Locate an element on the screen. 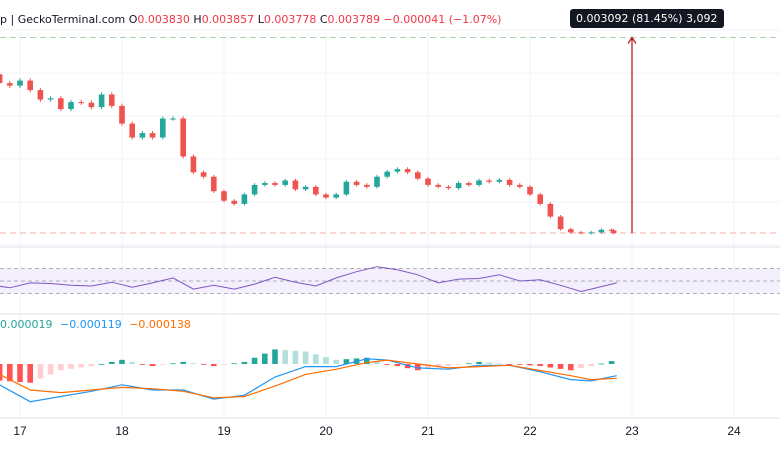  close-value: 0.003789 is located at coordinates (354, 19).